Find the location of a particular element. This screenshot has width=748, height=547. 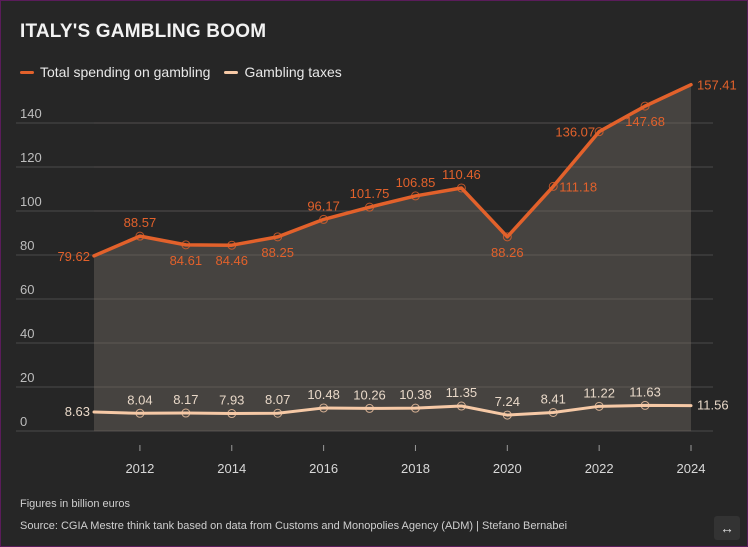

y-tick-label-0: 0 is located at coordinates (23, 421).